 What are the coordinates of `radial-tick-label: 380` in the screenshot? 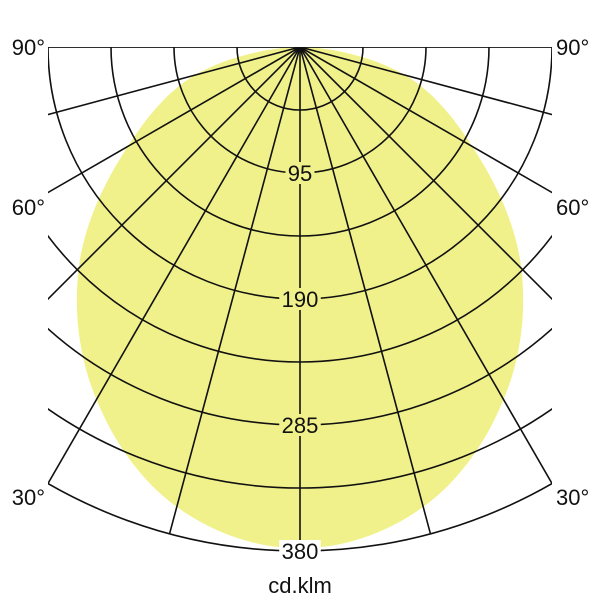 It's located at (300, 551).